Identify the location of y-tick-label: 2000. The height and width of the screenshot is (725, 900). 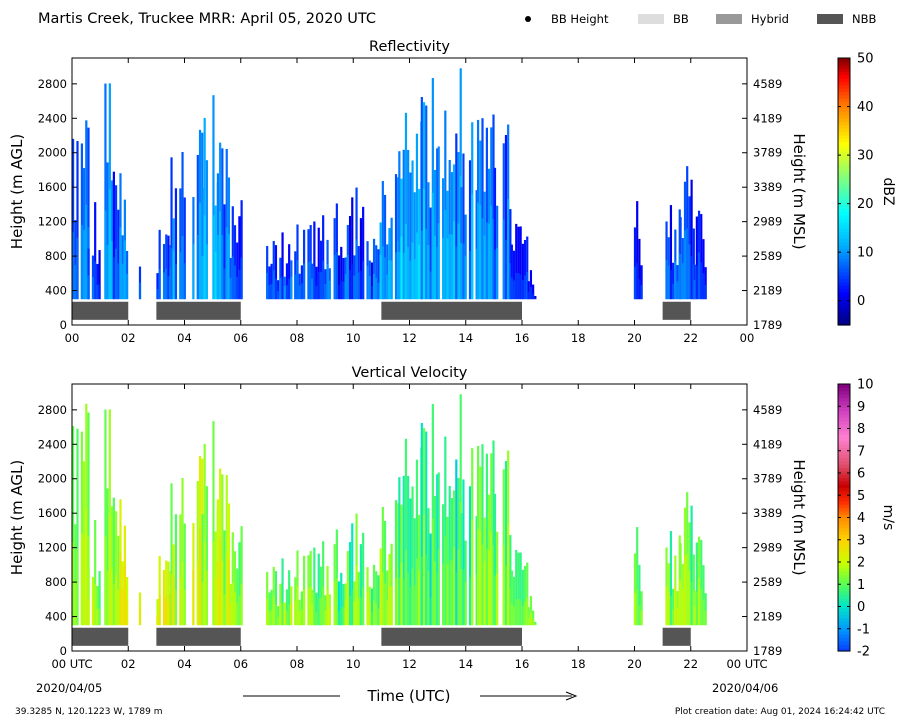
(52, 153).